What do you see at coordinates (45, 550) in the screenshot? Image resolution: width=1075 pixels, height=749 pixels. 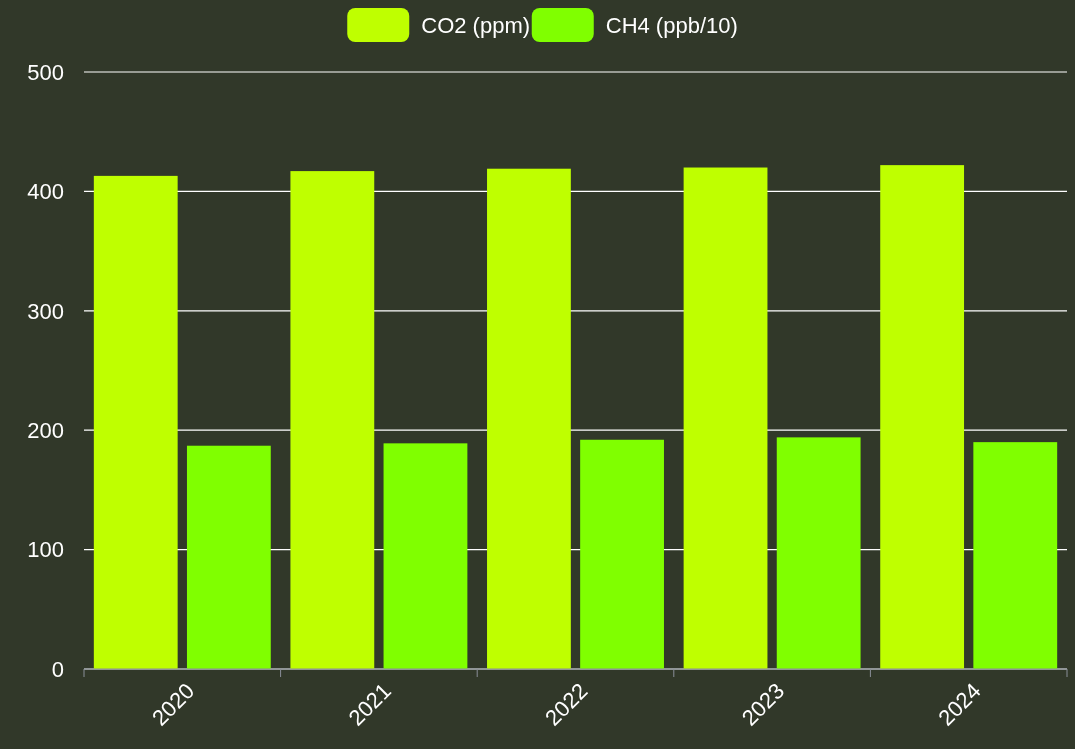 I see `y-tick-label: 100` at bounding box center [45, 550].